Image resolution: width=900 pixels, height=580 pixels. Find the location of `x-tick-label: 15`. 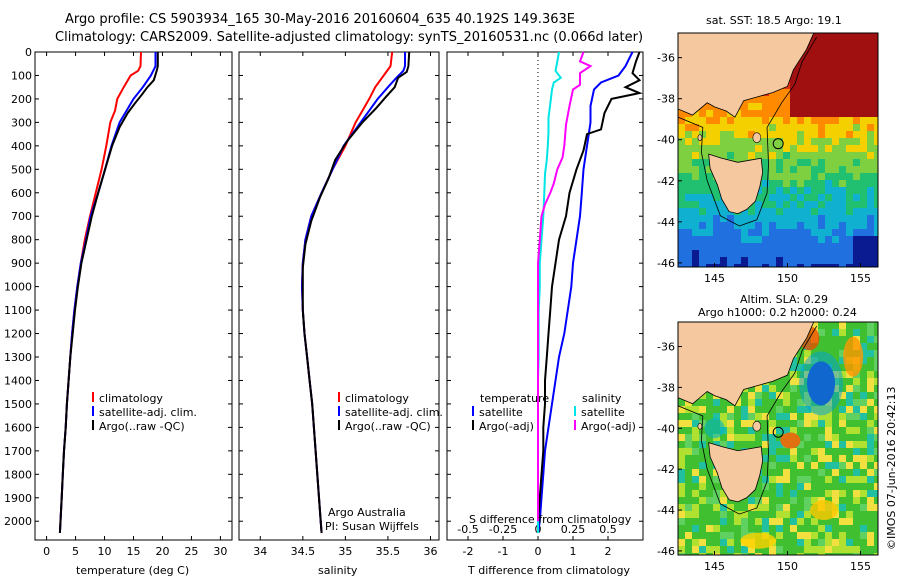

x-tick-label: 15 is located at coordinates (134, 551).